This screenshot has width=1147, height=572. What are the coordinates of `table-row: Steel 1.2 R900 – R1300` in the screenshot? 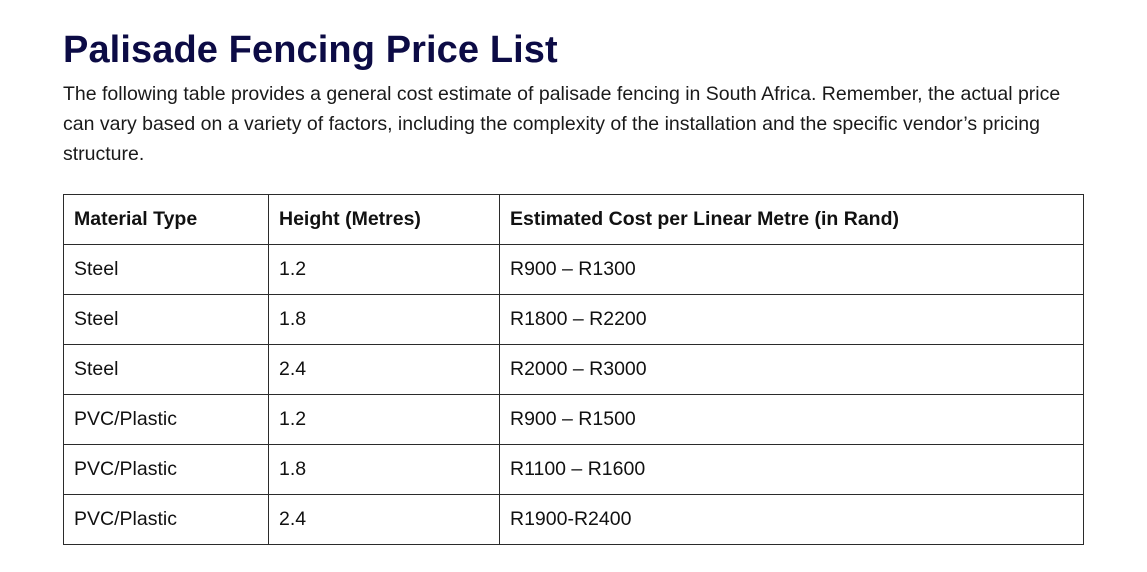 It's located at (573, 269).